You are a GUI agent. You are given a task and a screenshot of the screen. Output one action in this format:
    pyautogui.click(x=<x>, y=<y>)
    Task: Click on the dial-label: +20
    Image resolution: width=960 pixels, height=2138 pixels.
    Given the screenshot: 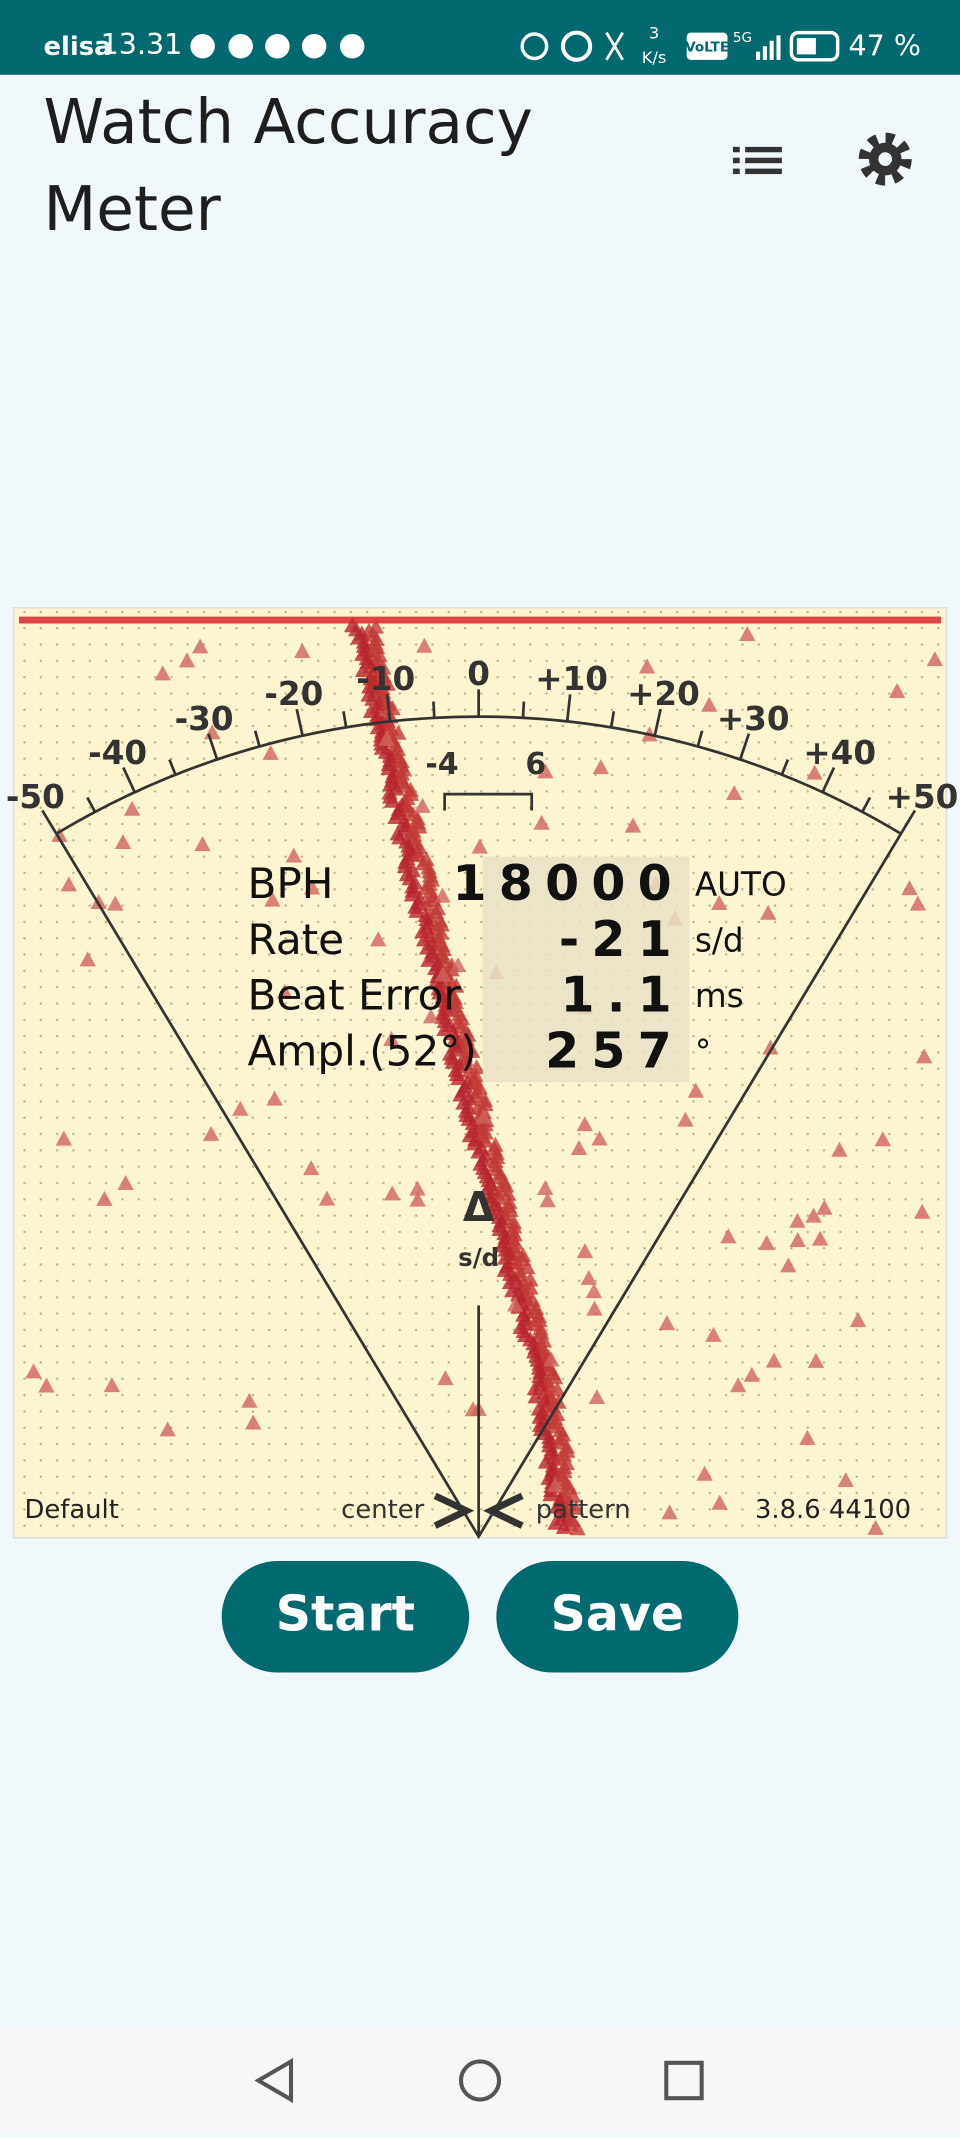 What is the action you would take?
    pyautogui.click(x=663, y=694)
    